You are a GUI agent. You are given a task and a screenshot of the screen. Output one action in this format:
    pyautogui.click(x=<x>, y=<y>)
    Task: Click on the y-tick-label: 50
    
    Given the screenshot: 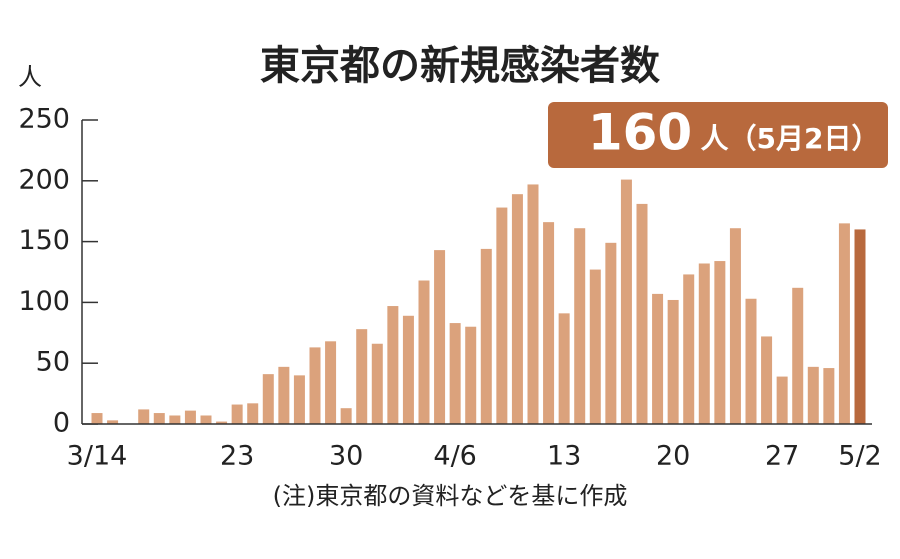 What is the action you would take?
    pyautogui.click(x=53, y=362)
    